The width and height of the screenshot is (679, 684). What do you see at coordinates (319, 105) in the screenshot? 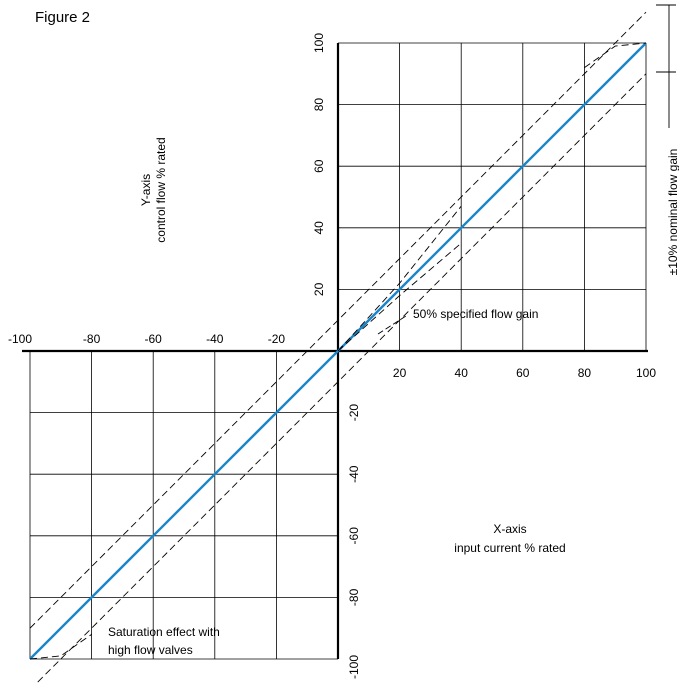
I see `y-tick-label: 80` at bounding box center [319, 105].